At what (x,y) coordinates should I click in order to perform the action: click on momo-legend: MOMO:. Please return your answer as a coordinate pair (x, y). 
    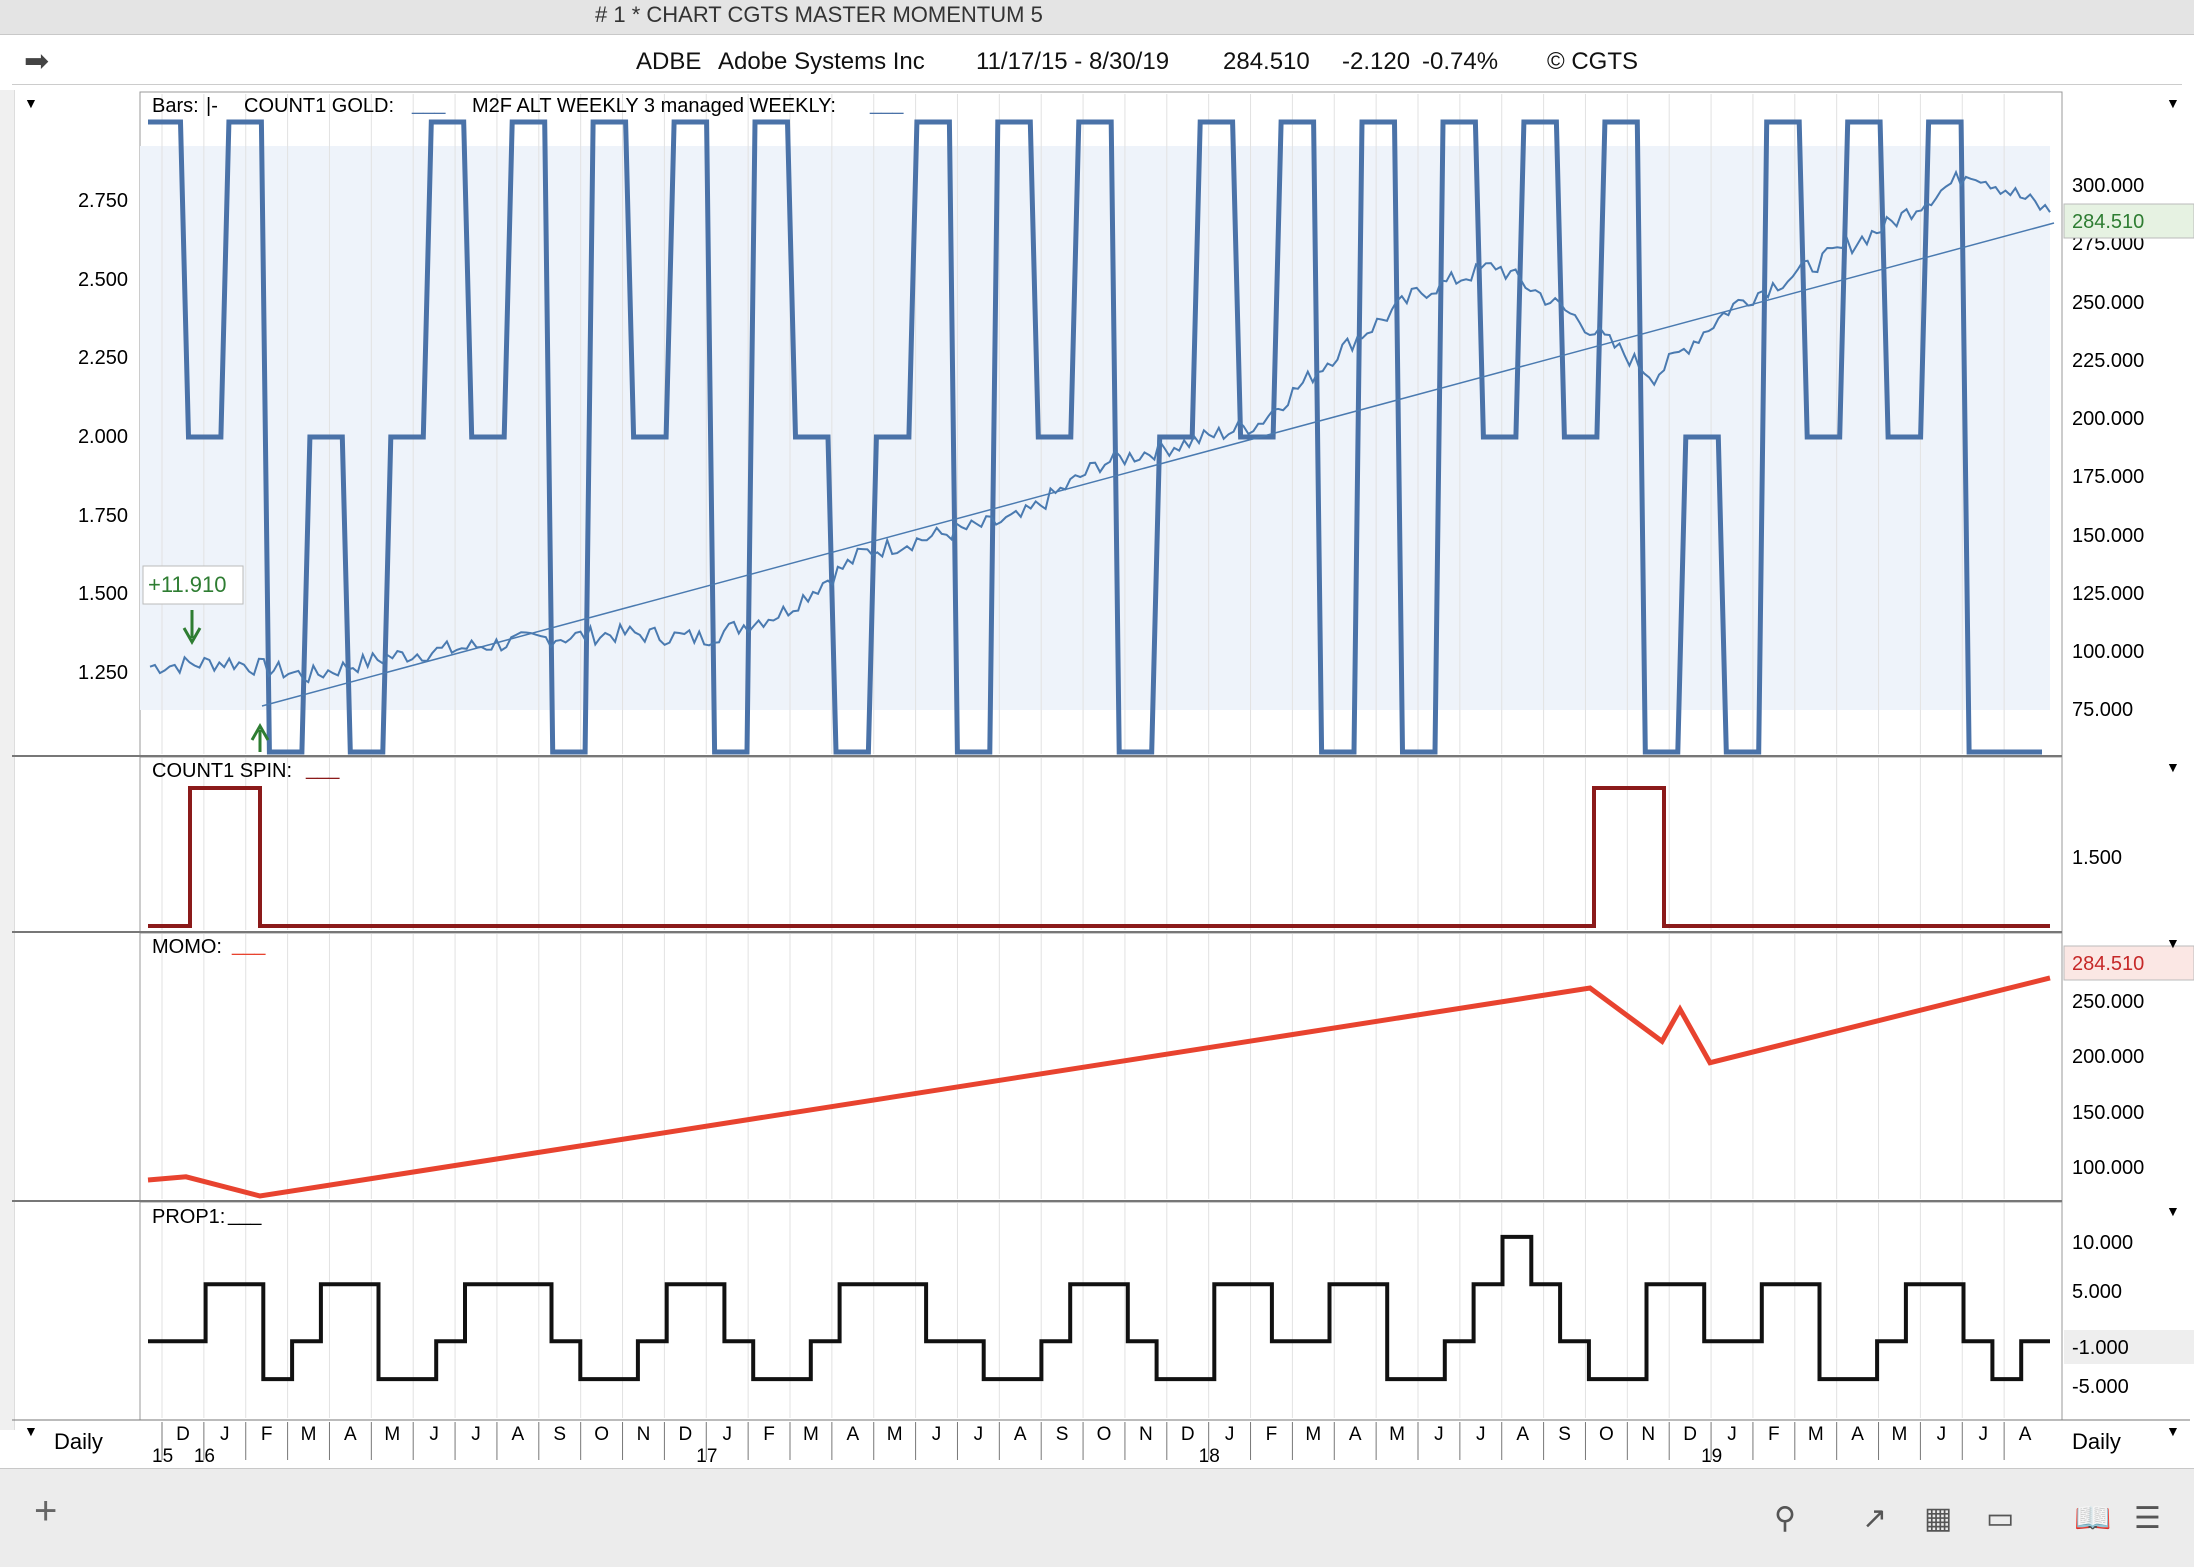
    Looking at the image, I should click on (187, 947).